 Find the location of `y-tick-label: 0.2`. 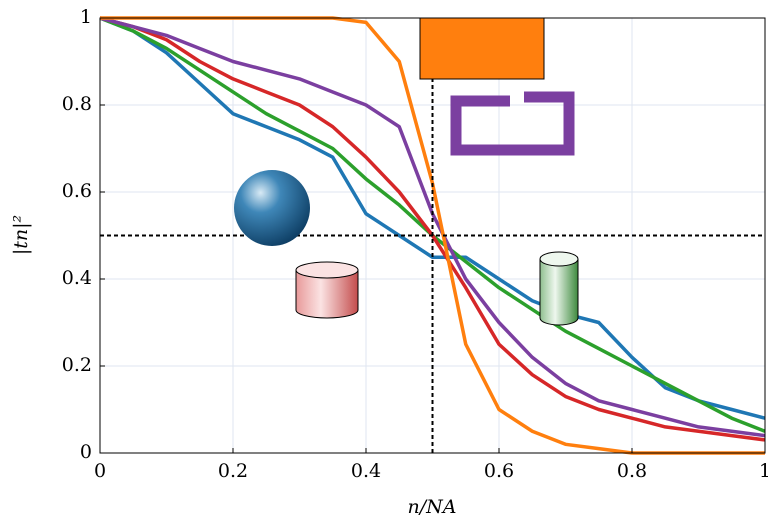

y-tick-label: 0.2 is located at coordinates (77, 365).